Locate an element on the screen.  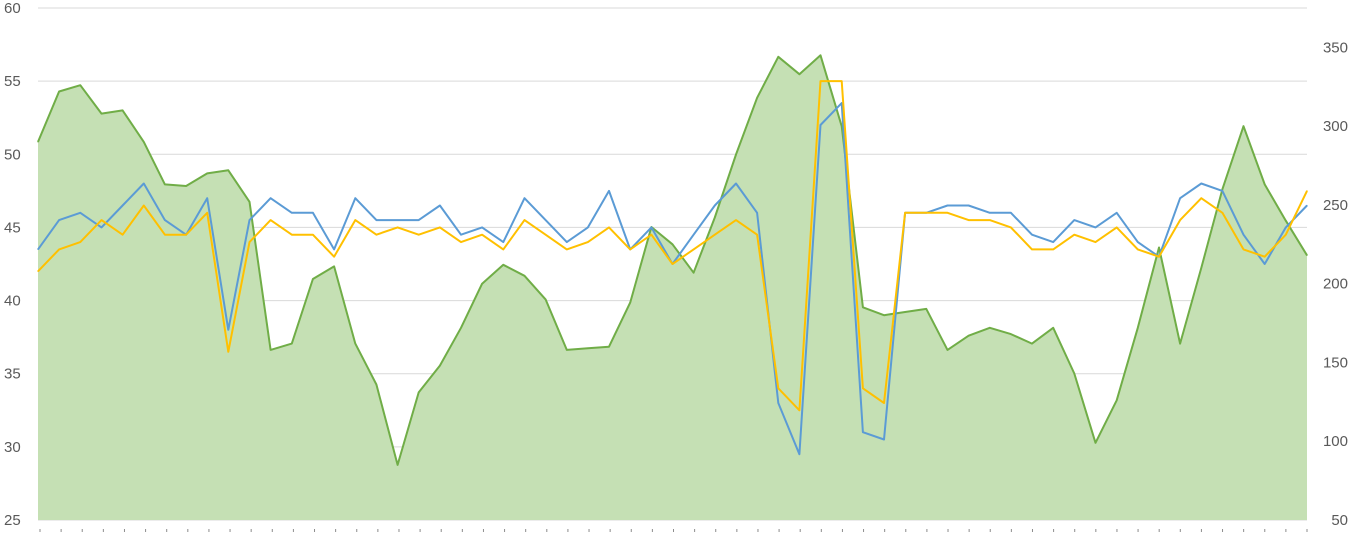
y-left-tick-label: 25 is located at coordinates (12, 520).